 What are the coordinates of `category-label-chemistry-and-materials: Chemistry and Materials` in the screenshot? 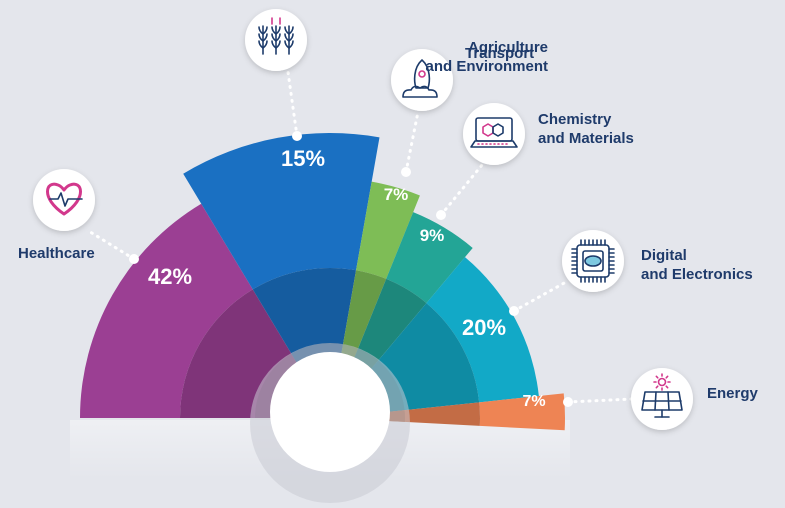 It's located at (586, 129).